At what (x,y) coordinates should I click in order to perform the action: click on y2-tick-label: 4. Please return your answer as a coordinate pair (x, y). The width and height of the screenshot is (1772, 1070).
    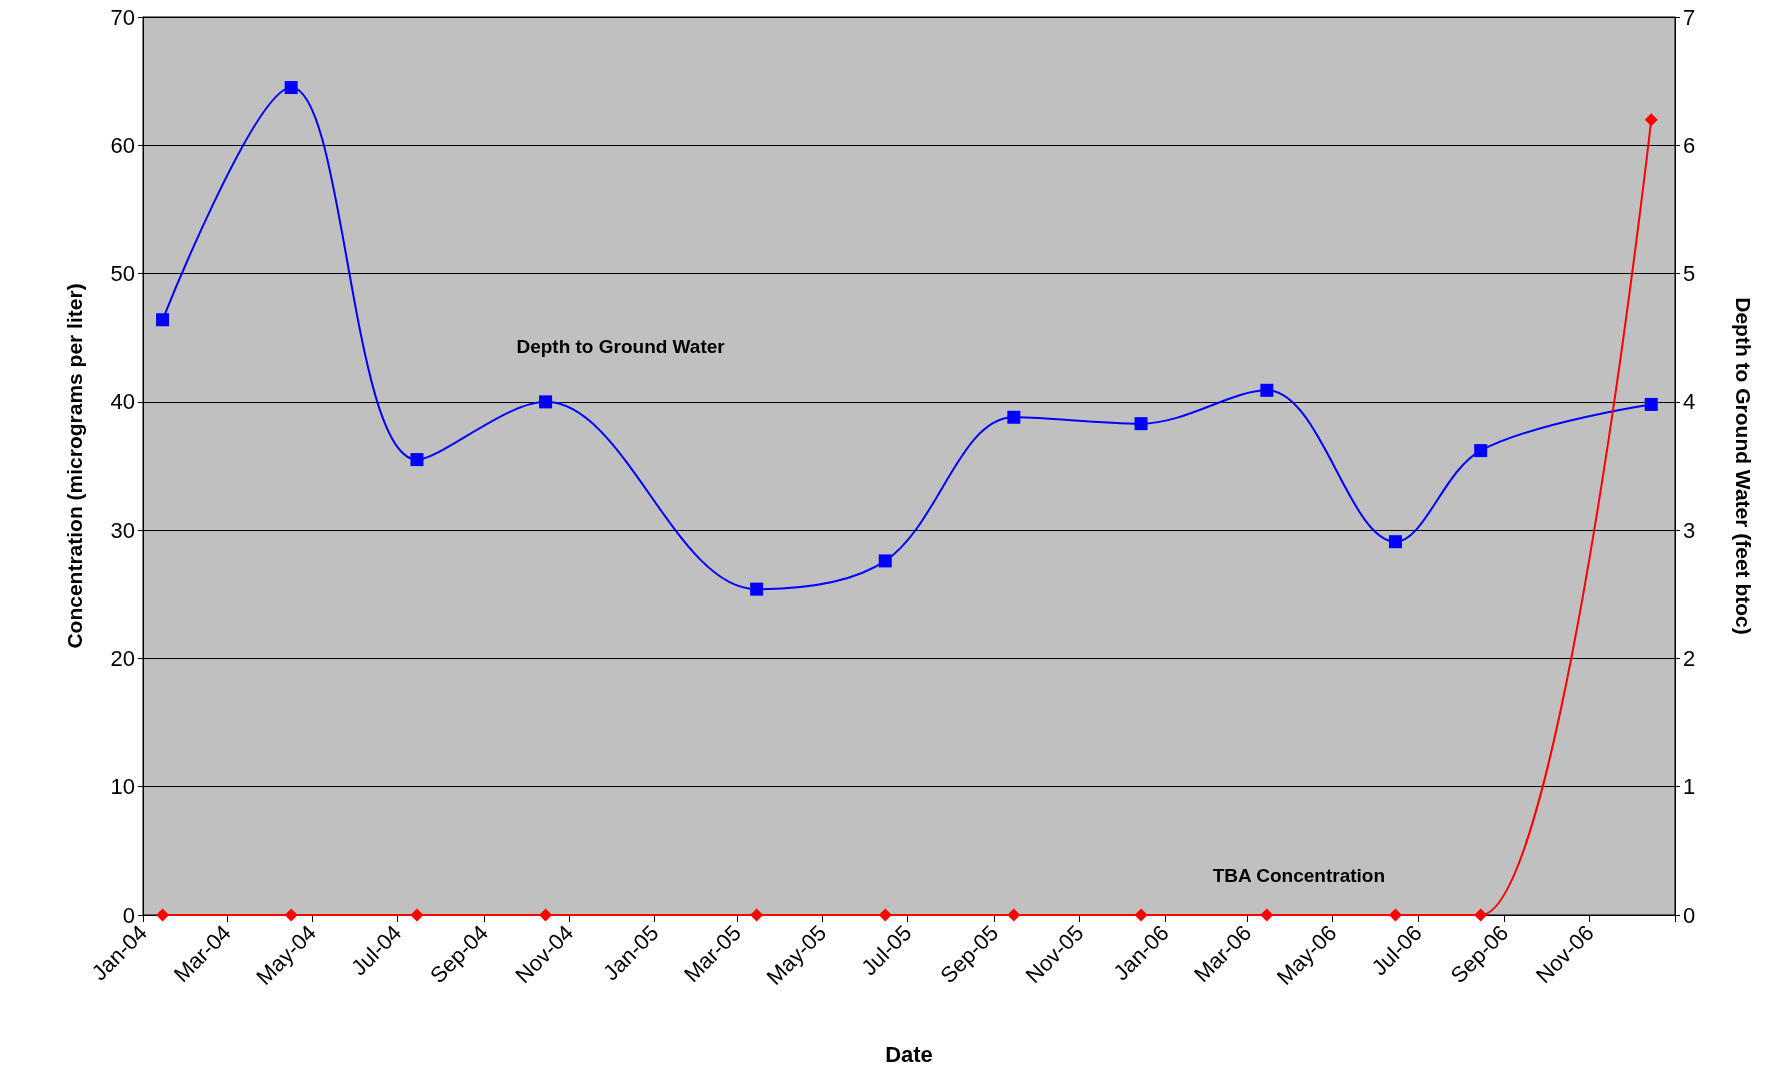
    Looking at the image, I should click on (1689, 402).